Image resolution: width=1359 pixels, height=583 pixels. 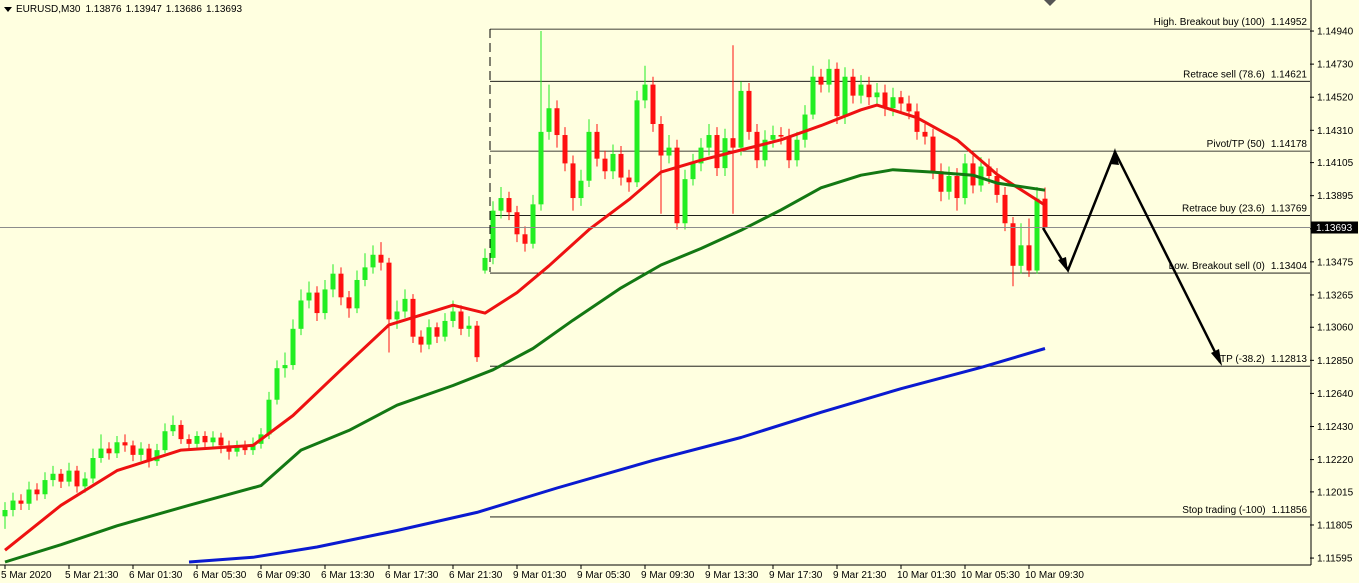 What do you see at coordinates (1335, 131) in the screenshot?
I see `y-tick-label: 1.14310` at bounding box center [1335, 131].